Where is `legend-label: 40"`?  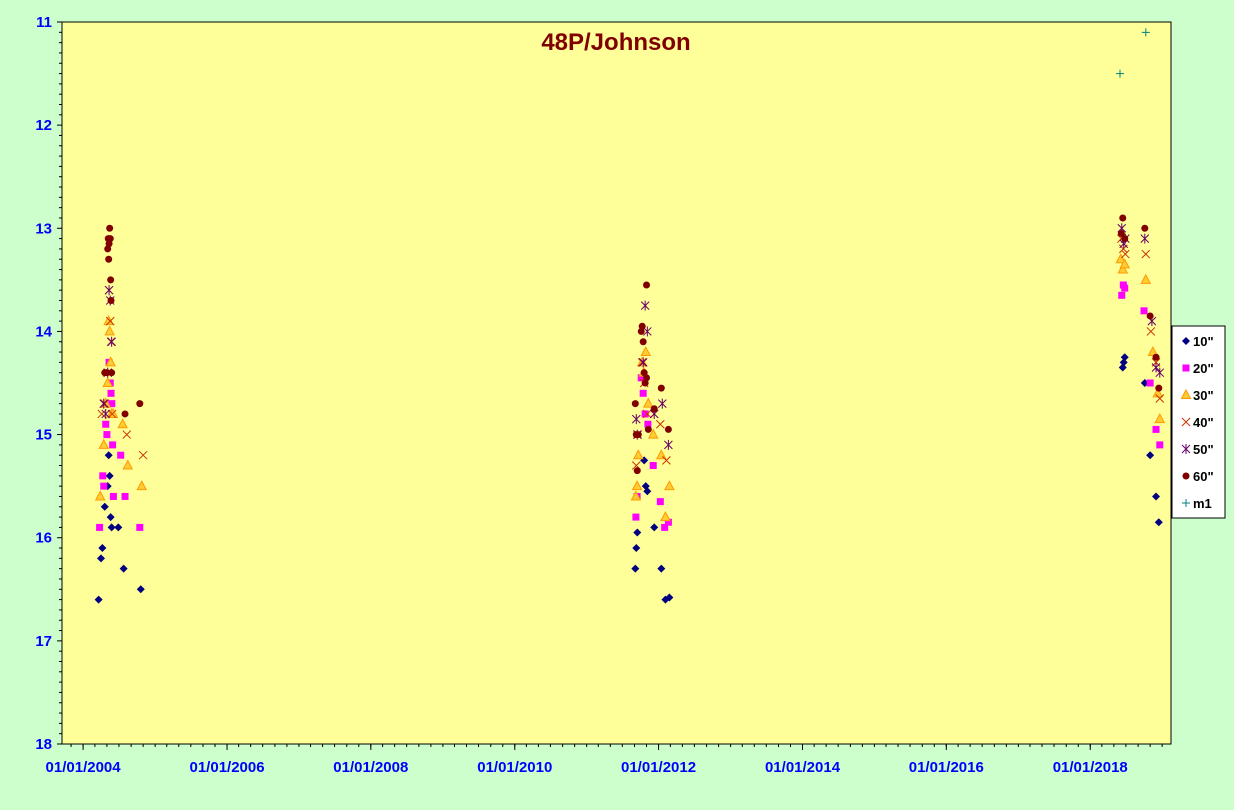 legend-label: 40" is located at coordinates (1203, 422).